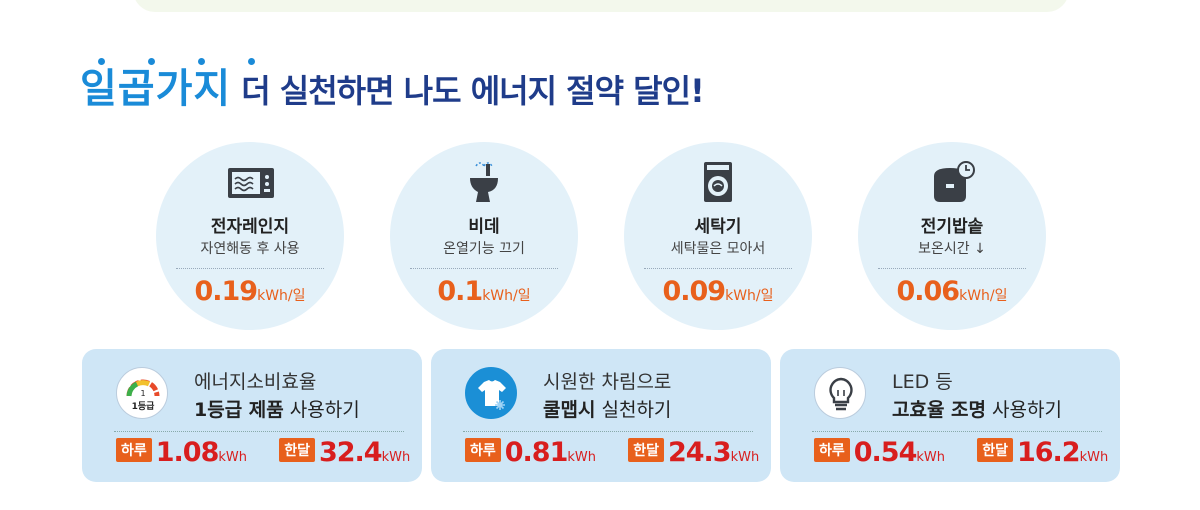 Image resolution: width=1200 pixels, height=510 pixels. I want to click on day-value: 0.54, so click(885, 452).